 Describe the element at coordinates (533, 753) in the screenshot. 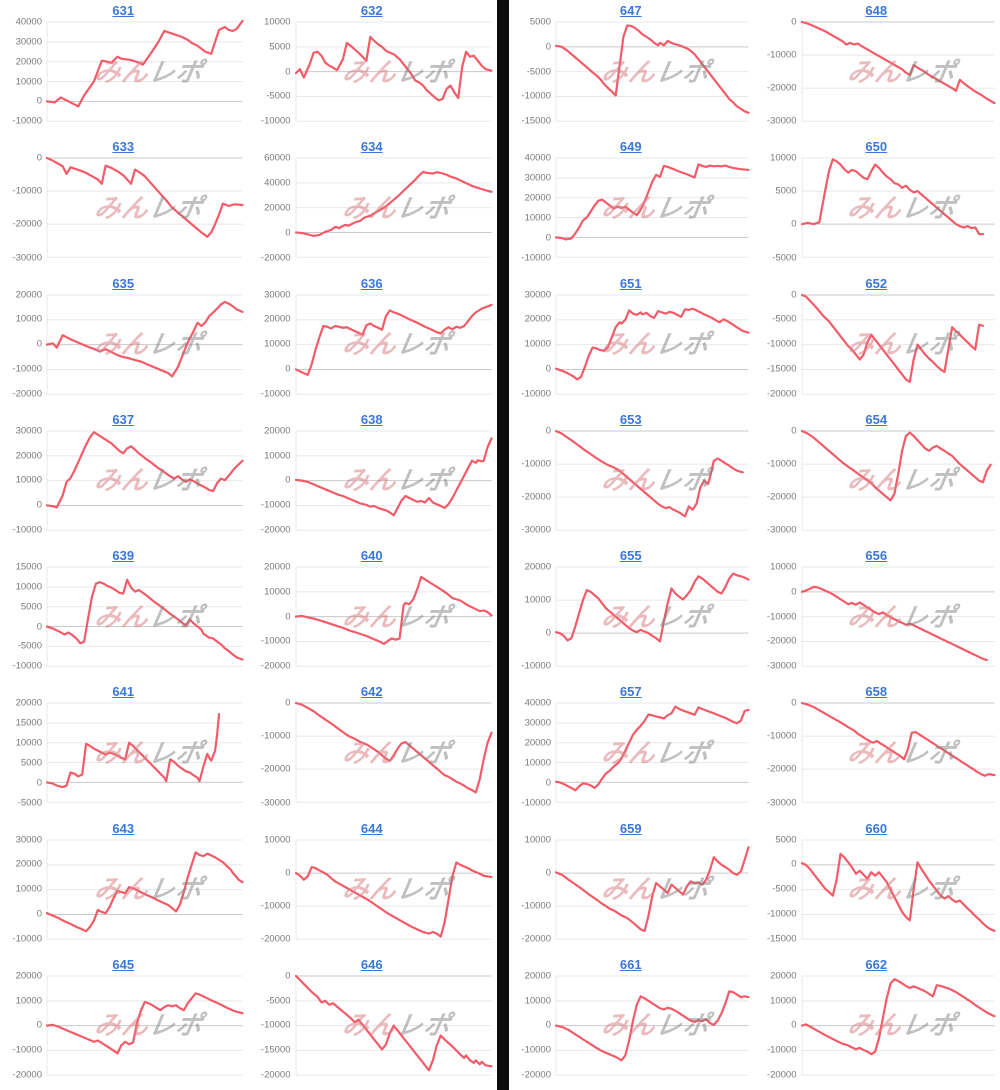

I see `y-axis: 40000 30000 20000 10000 0 -10000` at that location.